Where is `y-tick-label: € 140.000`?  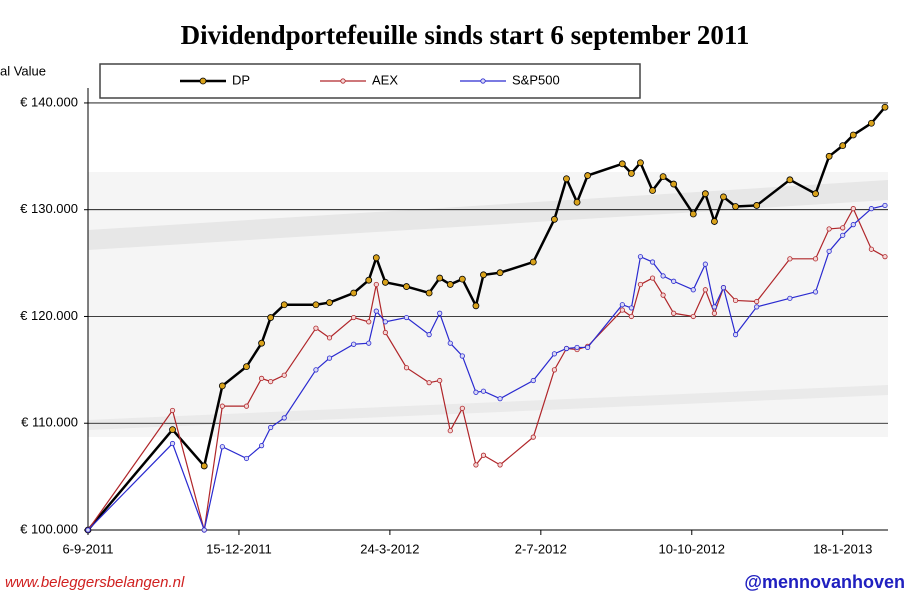
y-tick-label: € 140.000 is located at coordinates (49, 101).